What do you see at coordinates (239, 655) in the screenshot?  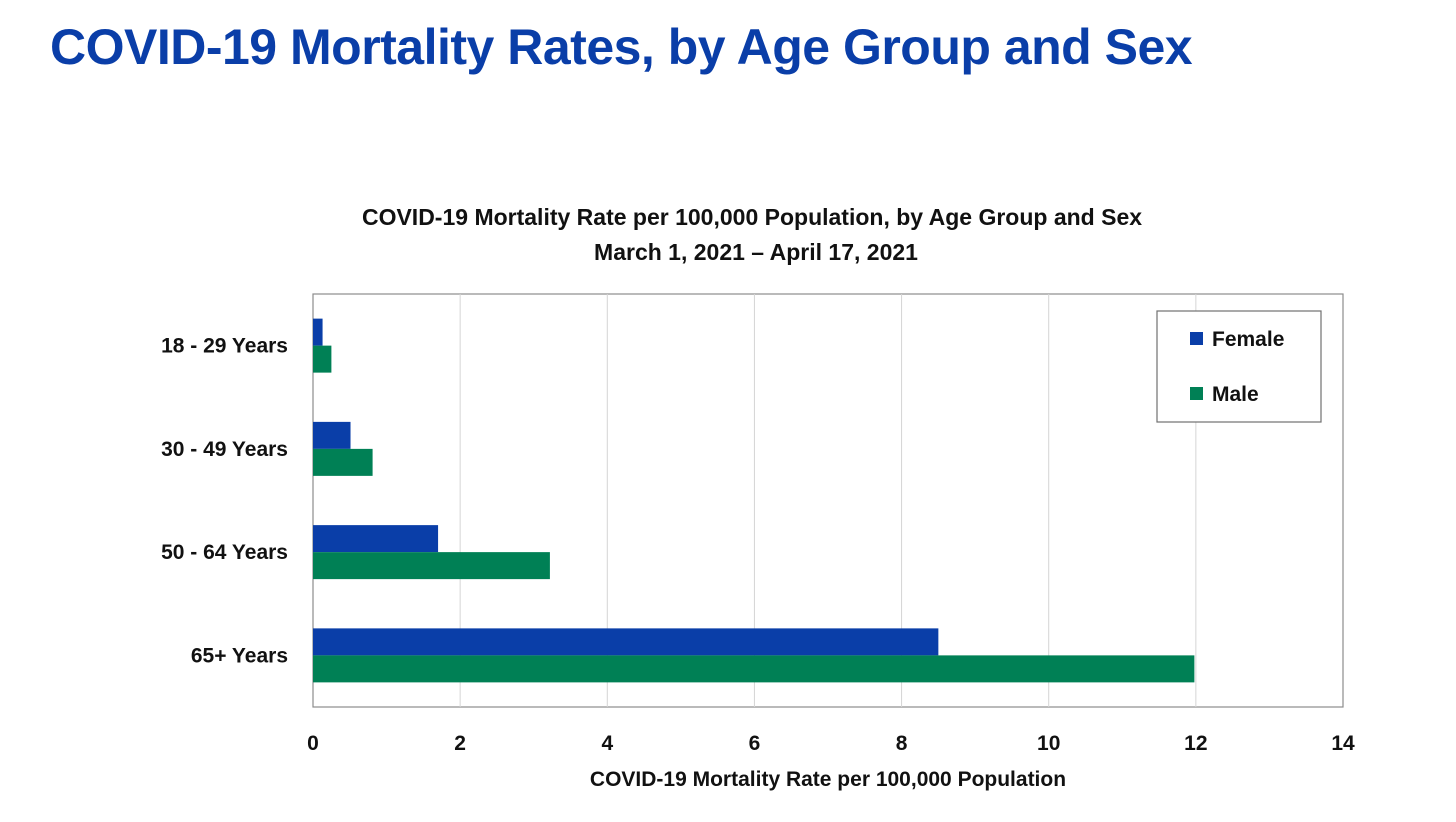 I see `category-label: 65+ Years` at bounding box center [239, 655].